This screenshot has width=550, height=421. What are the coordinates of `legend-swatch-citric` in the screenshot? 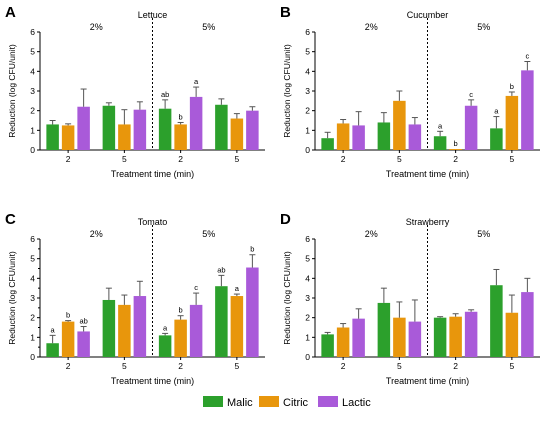 It's located at (269, 401).